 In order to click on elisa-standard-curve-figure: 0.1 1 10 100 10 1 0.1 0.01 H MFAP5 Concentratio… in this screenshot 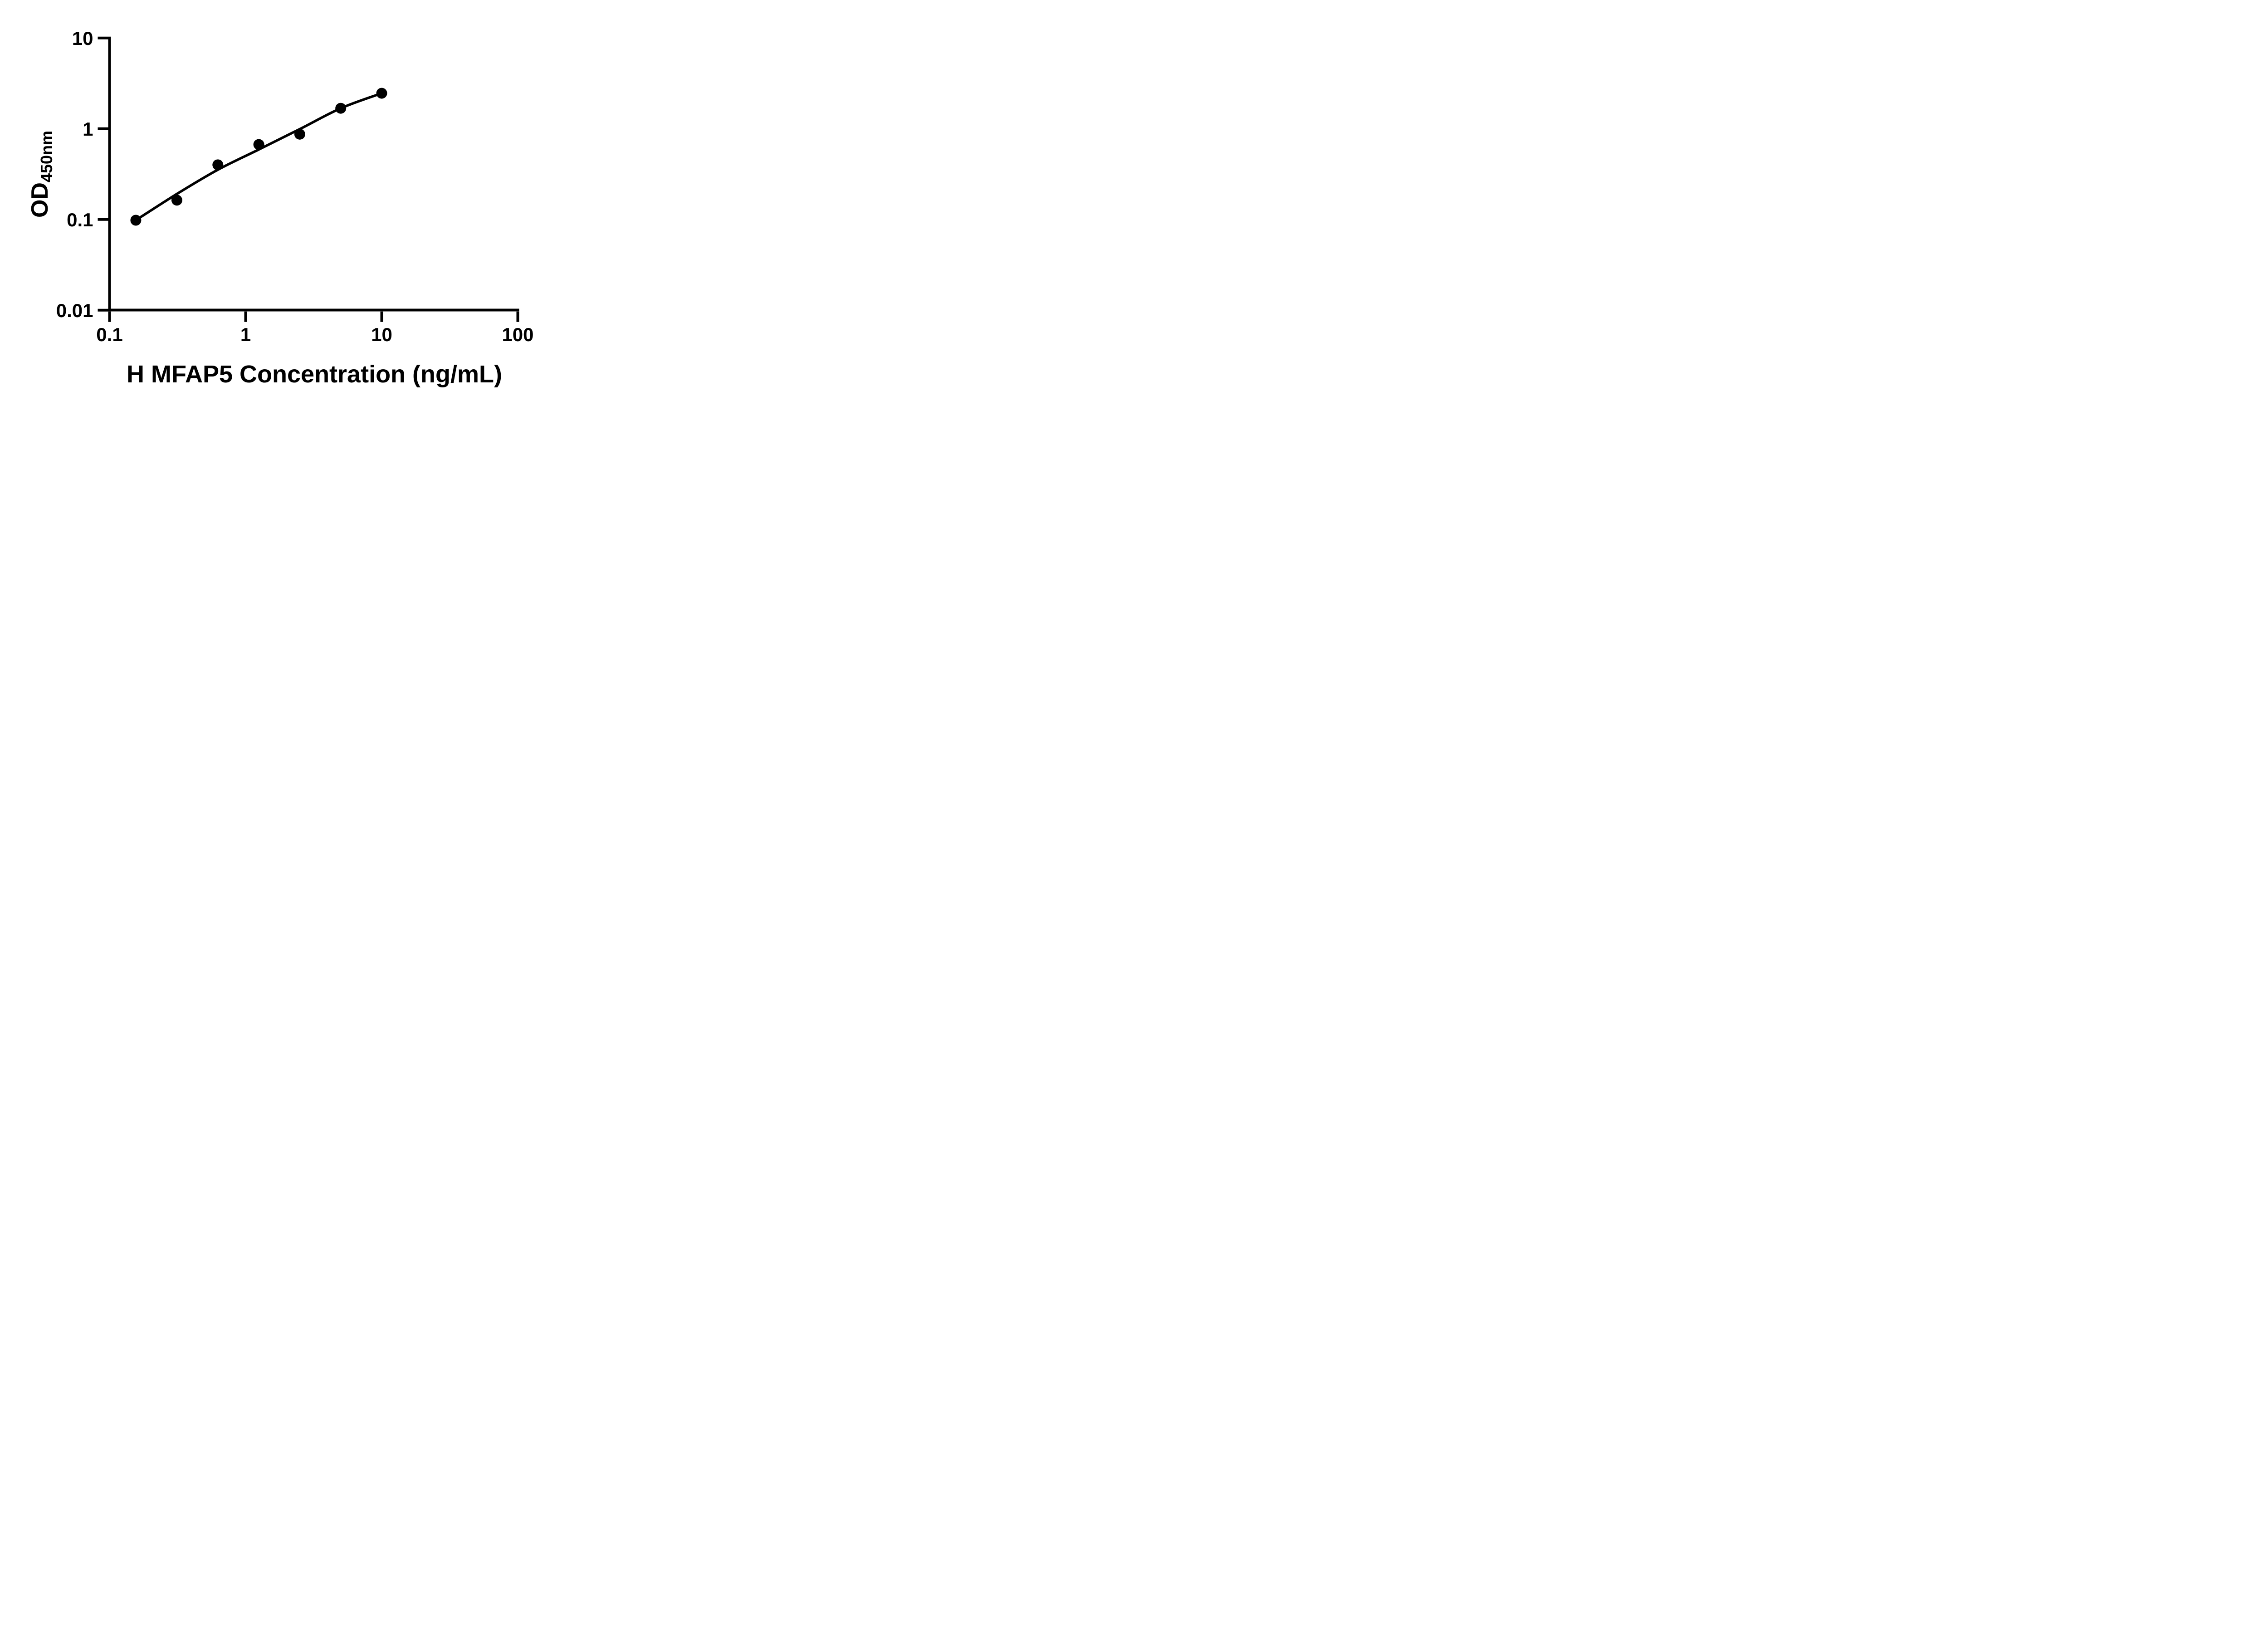, I will do `click(291, 204)`.